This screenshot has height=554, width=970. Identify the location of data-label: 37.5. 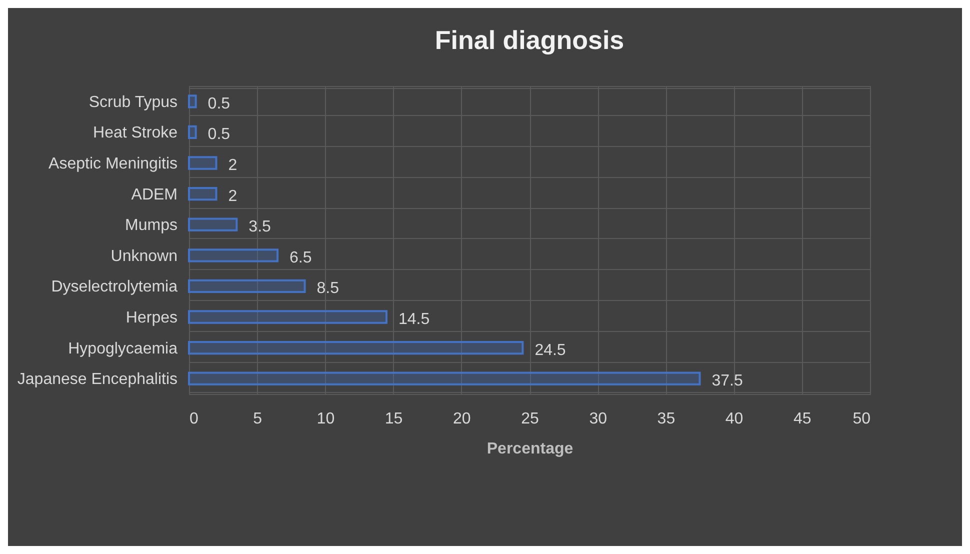
(727, 381).